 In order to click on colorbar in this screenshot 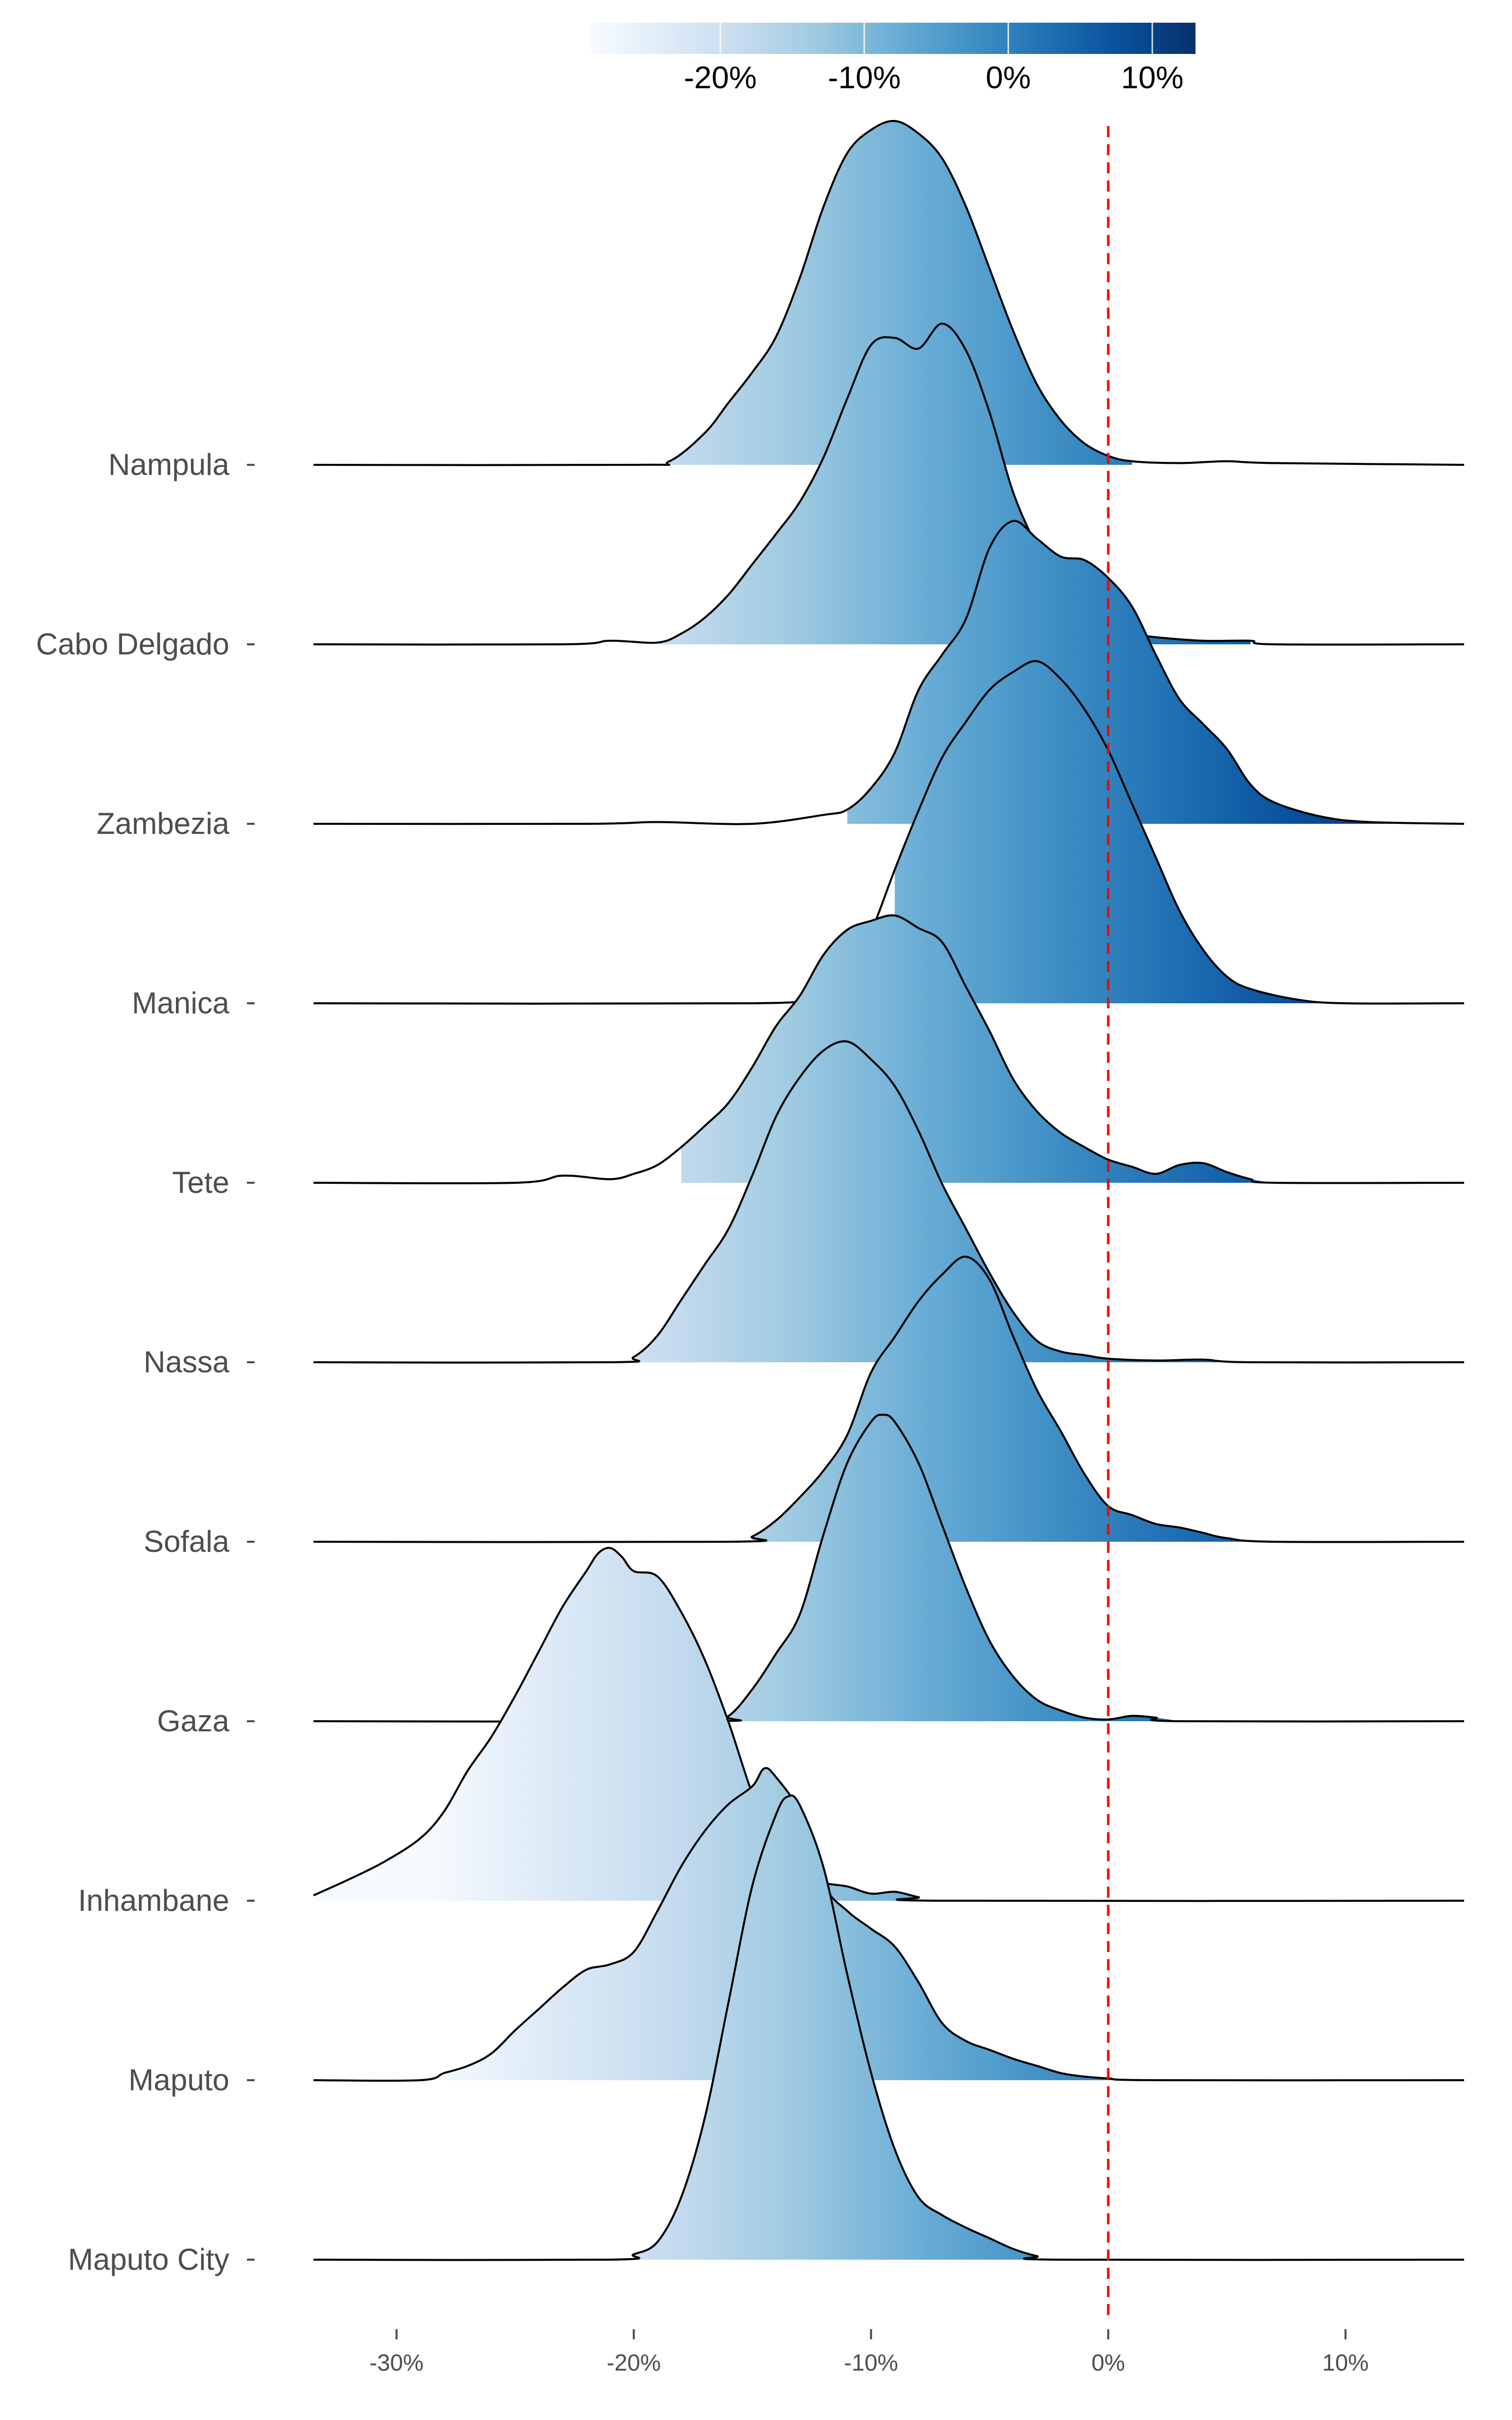, I will do `click(893, 38)`.